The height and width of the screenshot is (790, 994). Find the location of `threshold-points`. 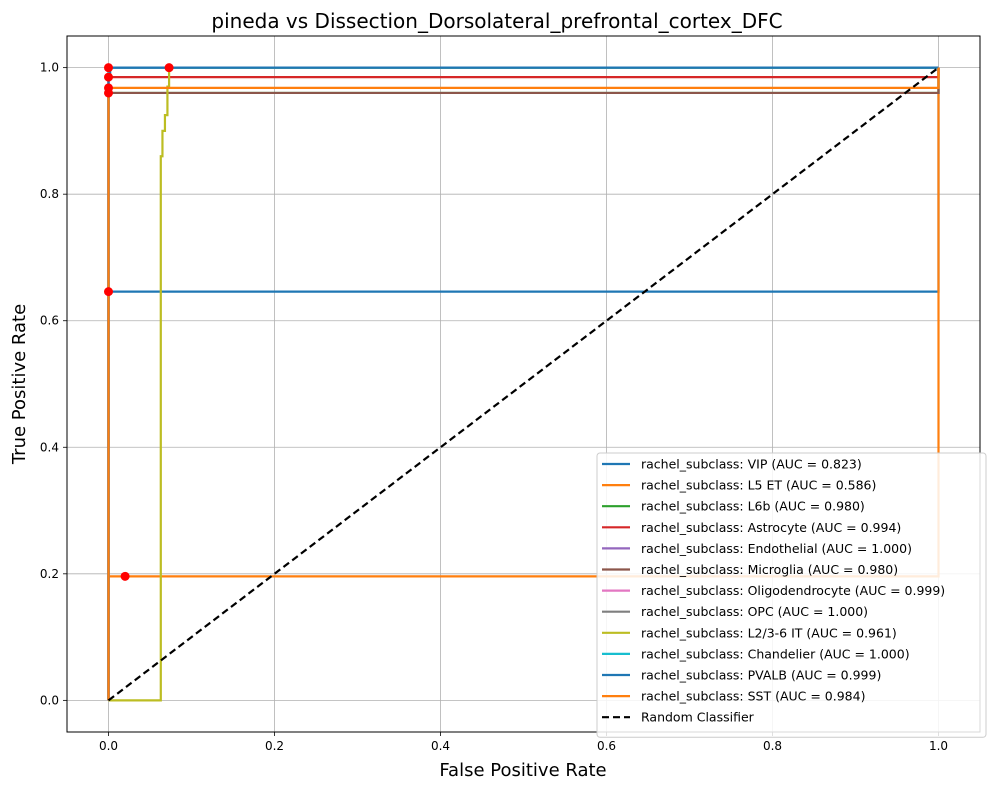

threshold-points is located at coordinates (139, 322).